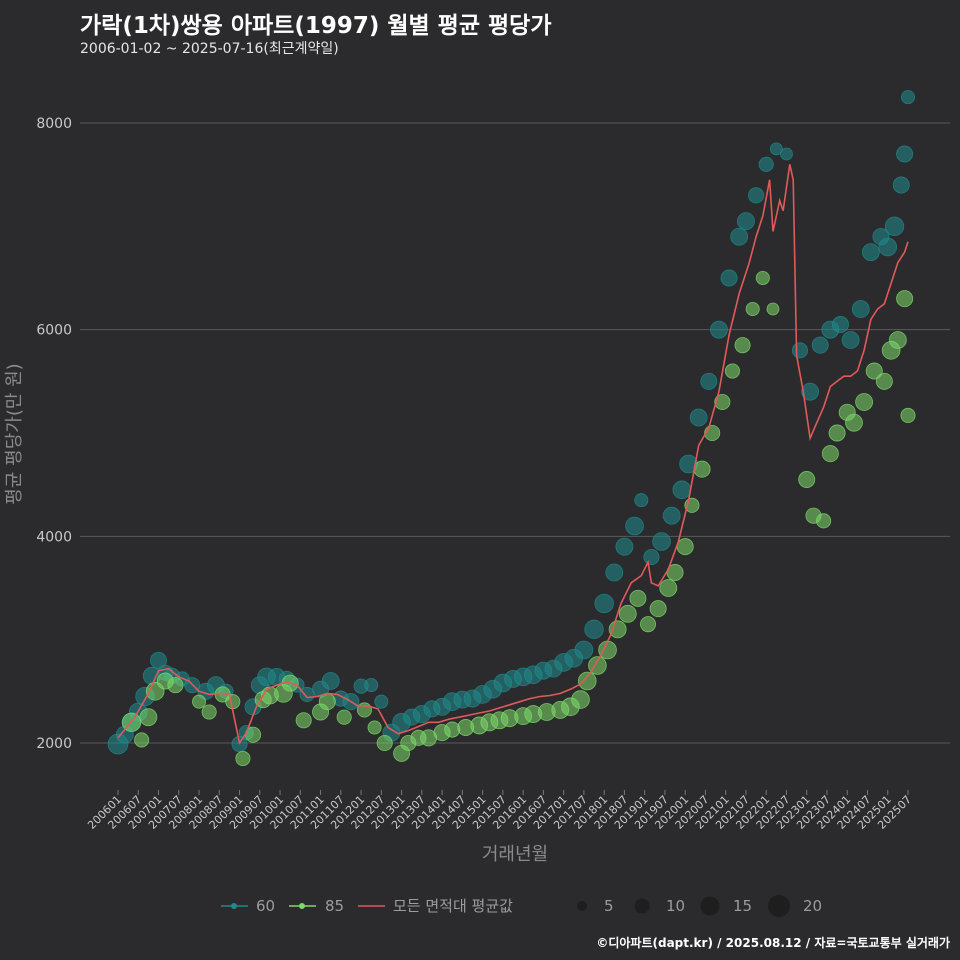 The height and width of the screenshot is (960, 960). I want to click on legend-size-20-label: 20, so click(812, 906).